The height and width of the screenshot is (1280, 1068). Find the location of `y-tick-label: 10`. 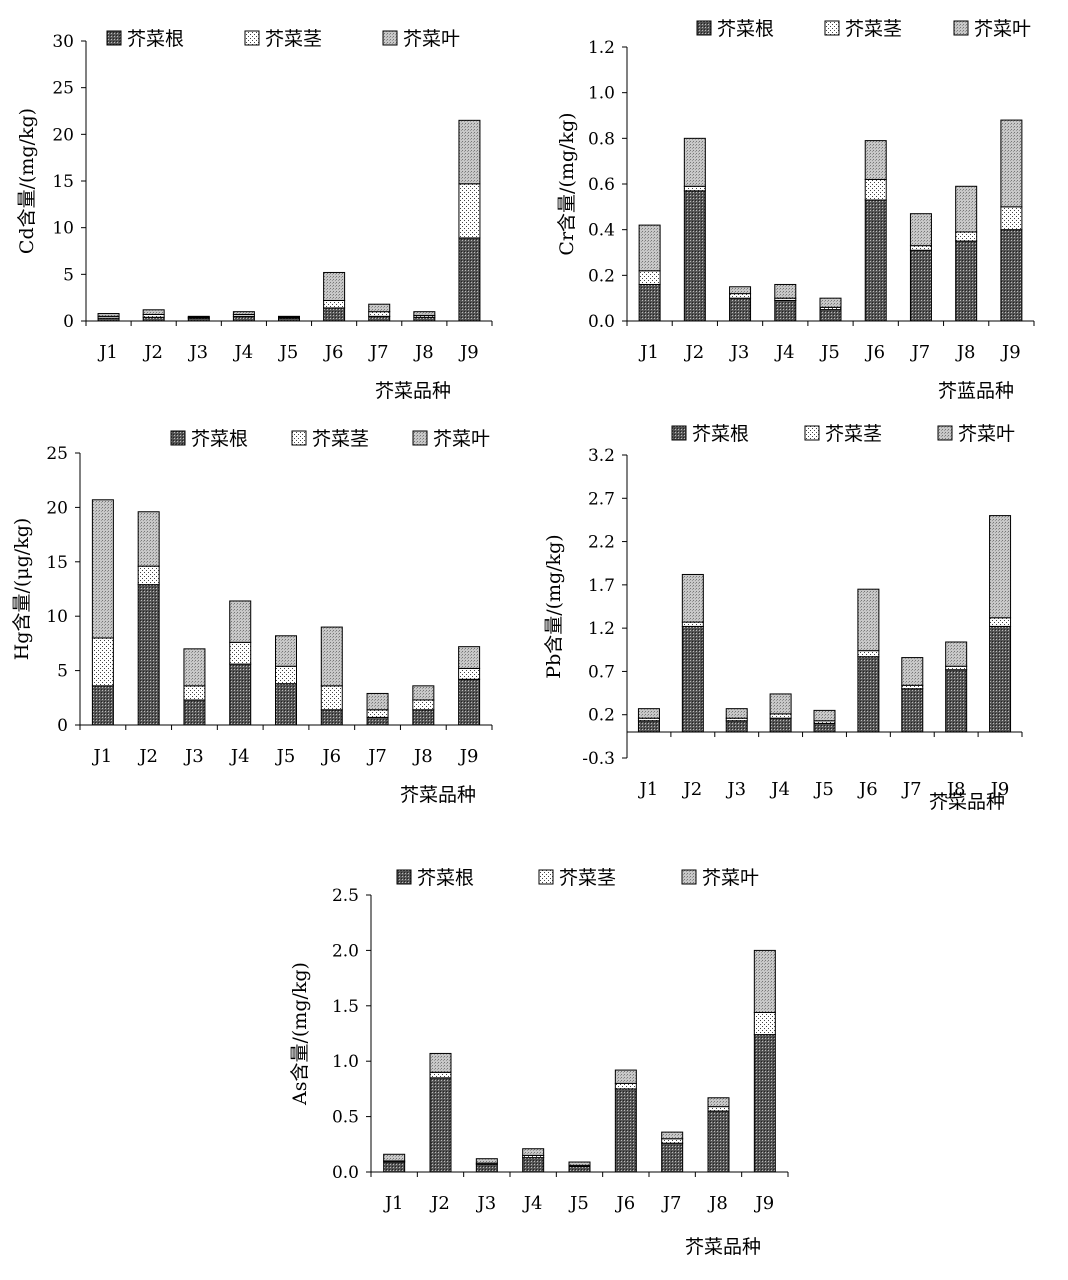

y-tick-label: 10 is located at coordinates (57, 617).